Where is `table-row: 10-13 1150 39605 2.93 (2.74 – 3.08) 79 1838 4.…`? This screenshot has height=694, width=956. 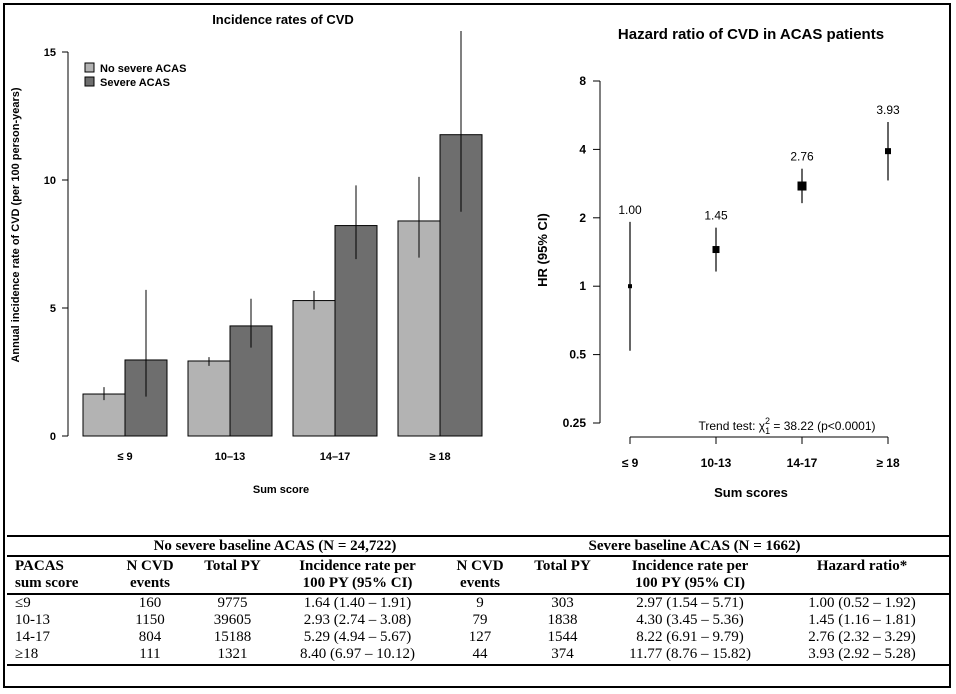 table-row: 10-13 1150 39605 2.93 (2.74 – 3.08) 79 1838 4.… is located at coordinates (478, 620).